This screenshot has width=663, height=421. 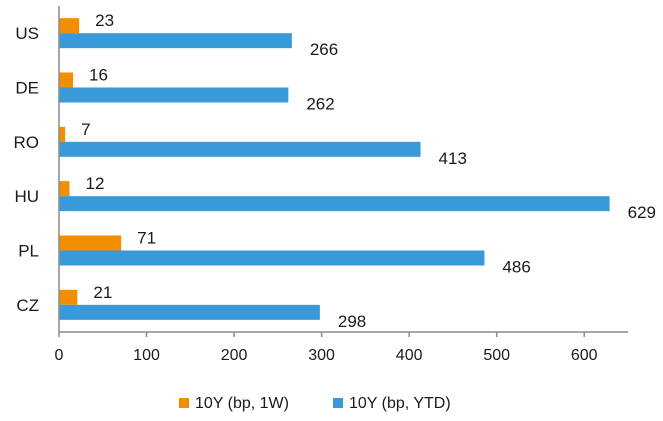 What do you see at coordinates (584, 355) in the screenshot?
I see `x-tick-label: 600` at bounding box center [584, 355].